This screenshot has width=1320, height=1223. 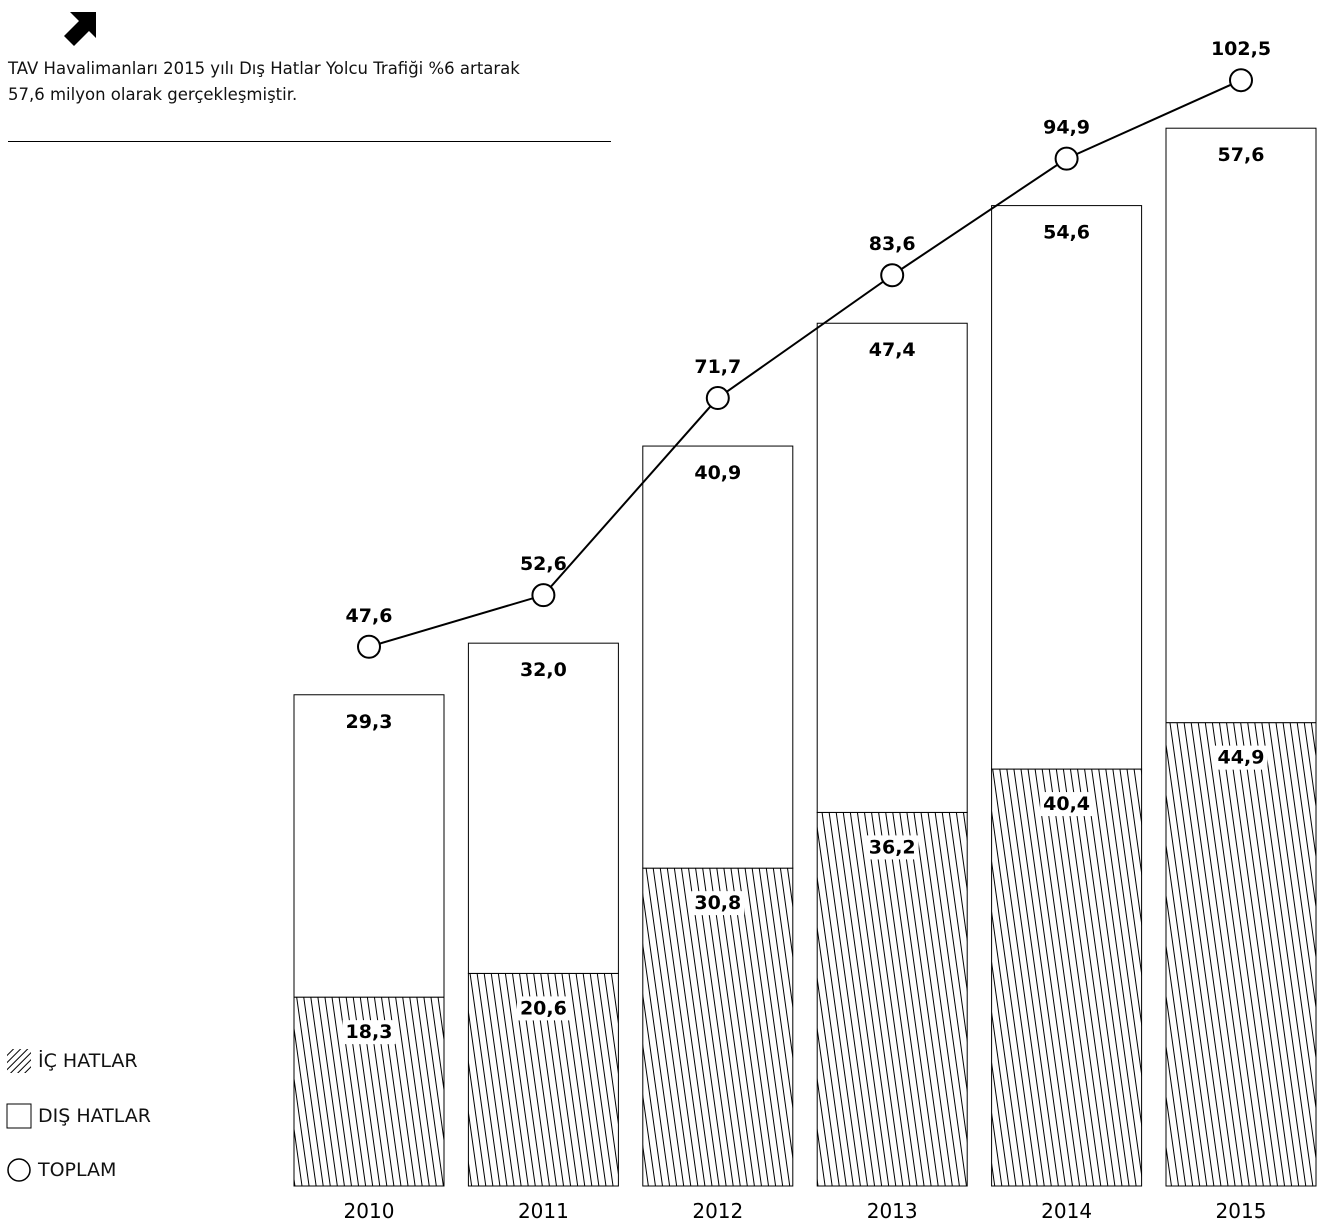 I want to click on total-point-2014, so click(x=1066, y=158).